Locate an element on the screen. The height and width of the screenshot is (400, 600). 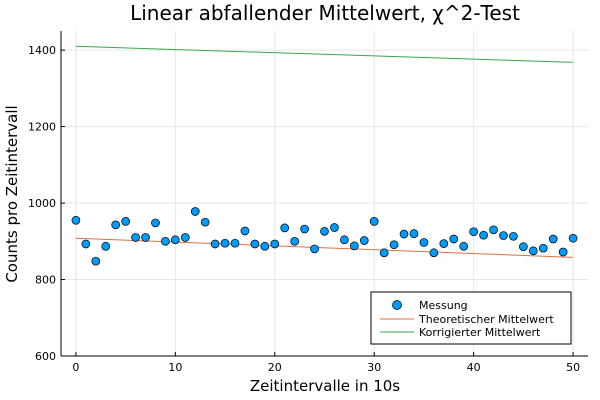
legend-label-messung: Messung is located at coordinates (443, 305).